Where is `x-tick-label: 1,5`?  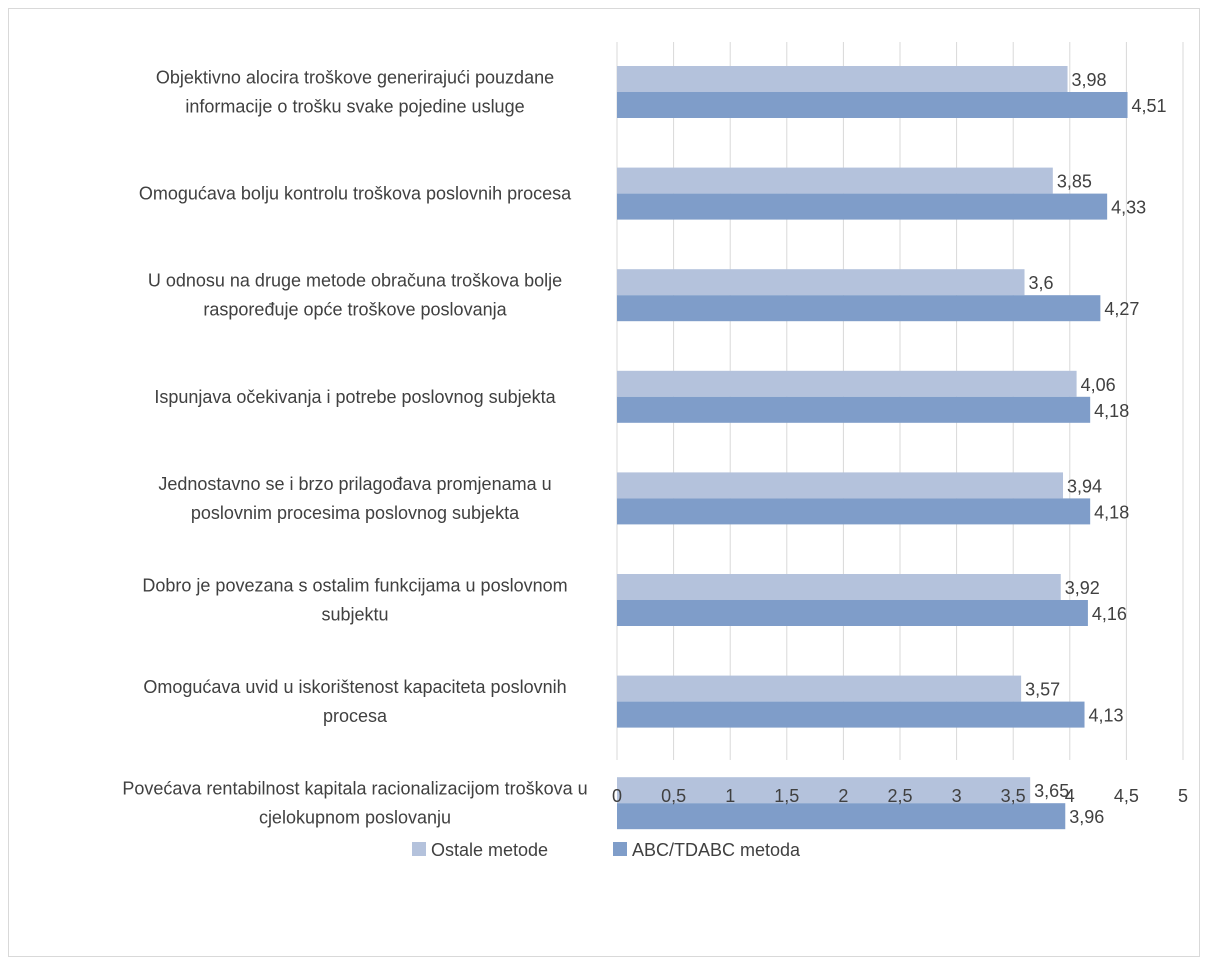 x-tick-label: 1,5 is located at coordinates (786, 796).